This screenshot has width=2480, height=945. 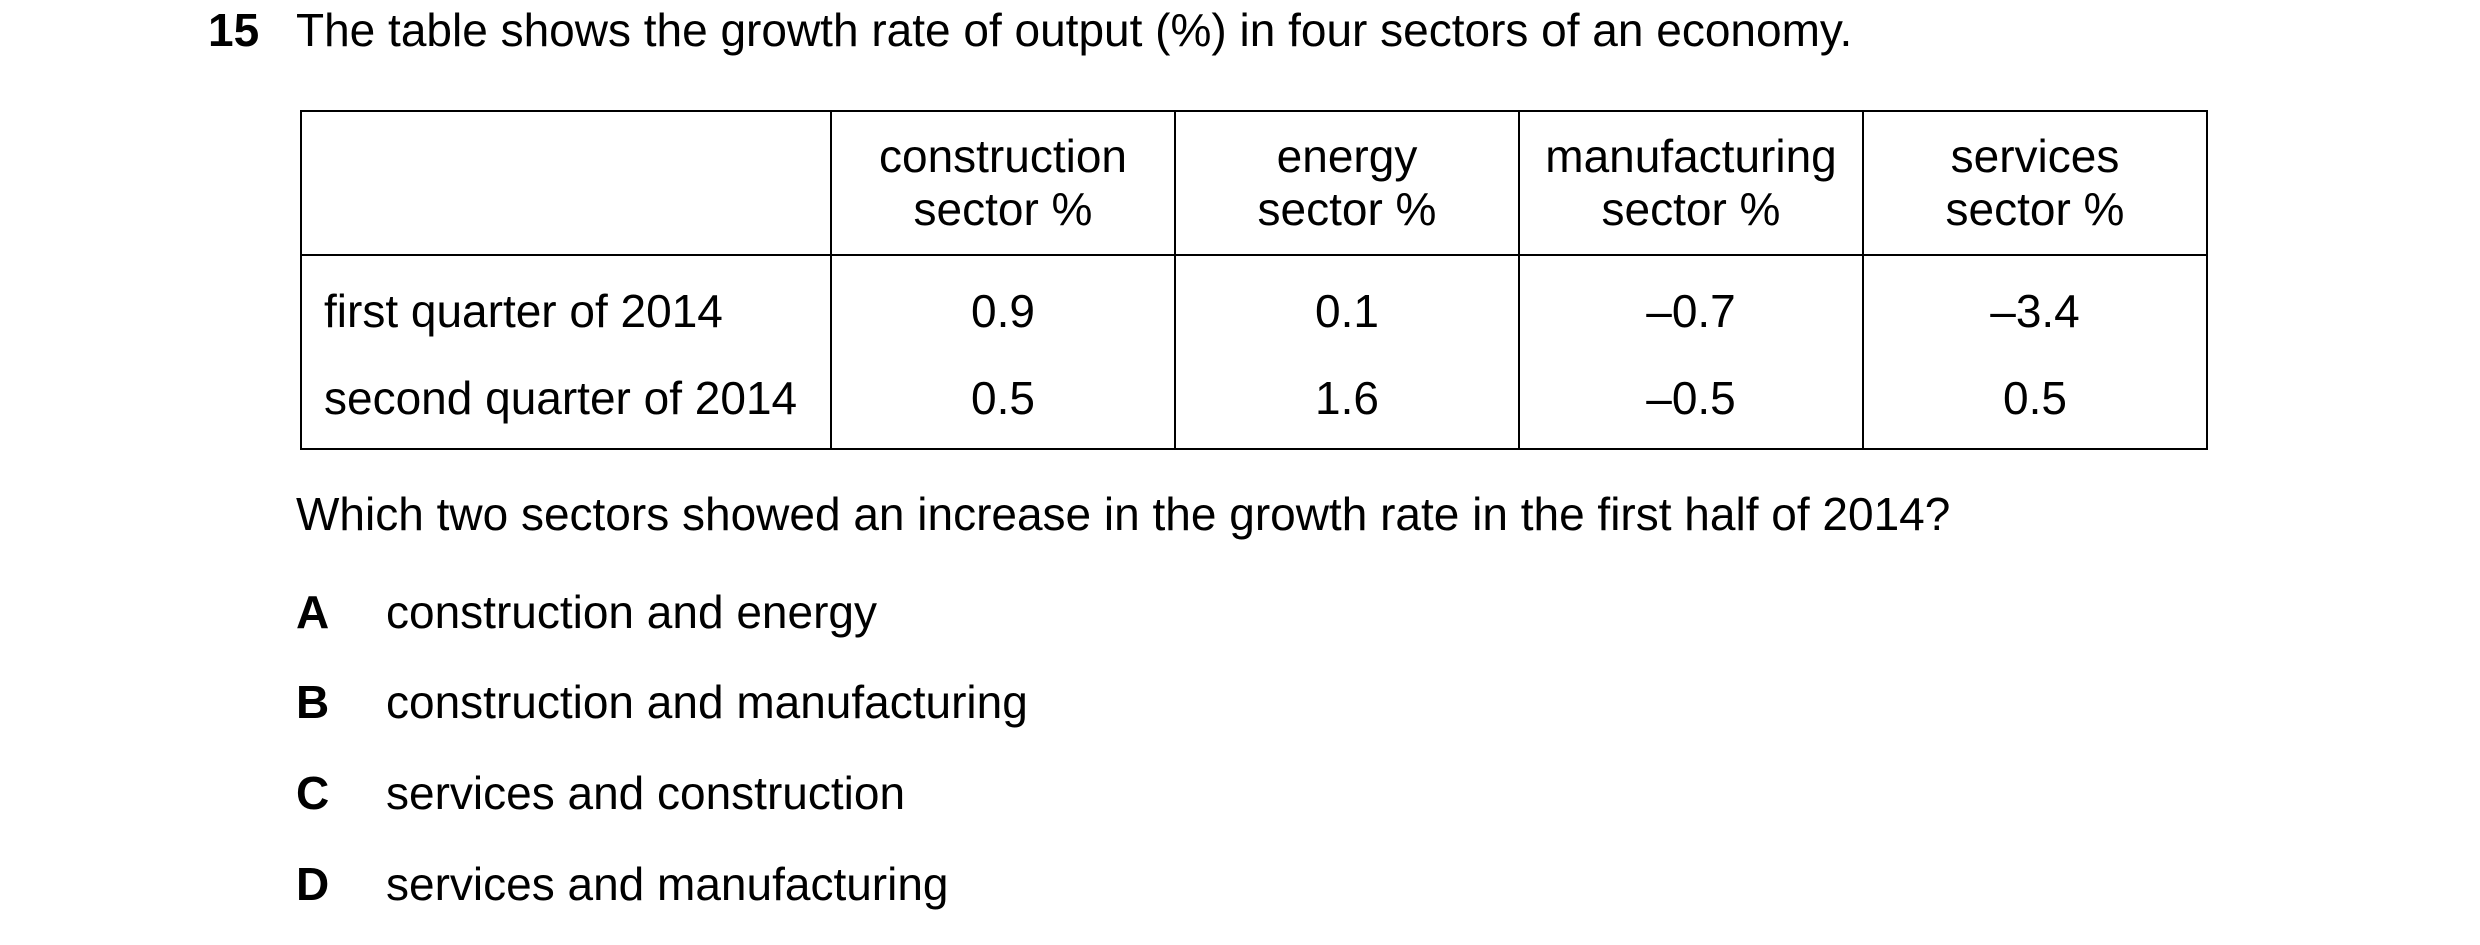 I want to click on option-text: construction and manufacturing, so click(x=707, y=702).